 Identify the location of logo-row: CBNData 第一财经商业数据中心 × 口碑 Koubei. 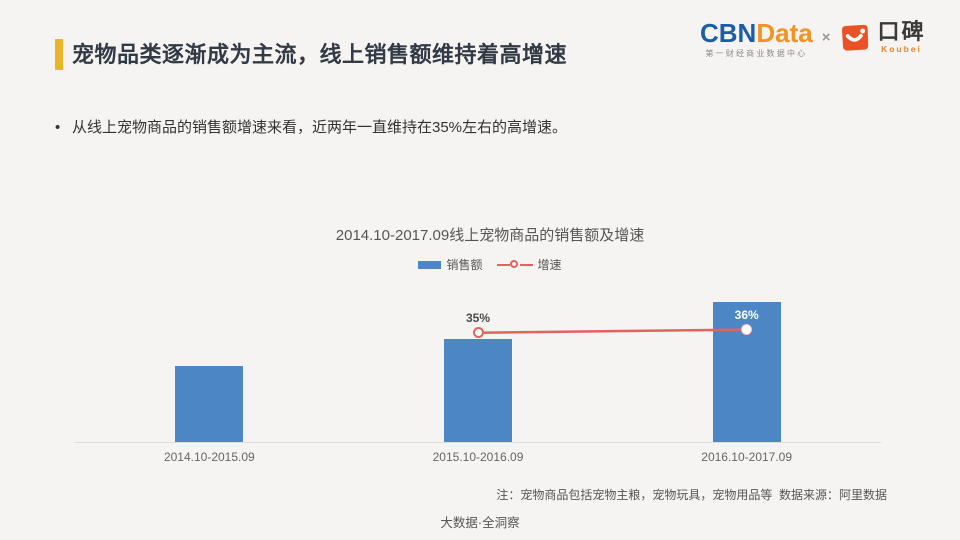
(812, 39).